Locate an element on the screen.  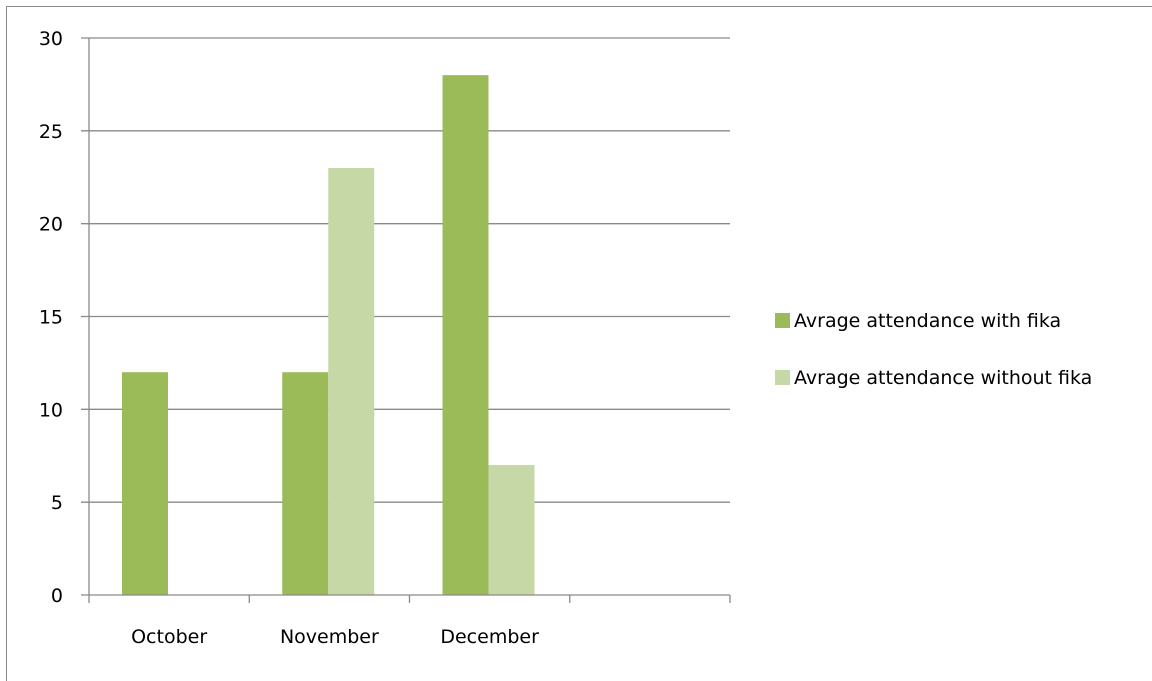
y-tick-labels: 0 5 10 15 20 25 30 is located at coordinates (51, 317).